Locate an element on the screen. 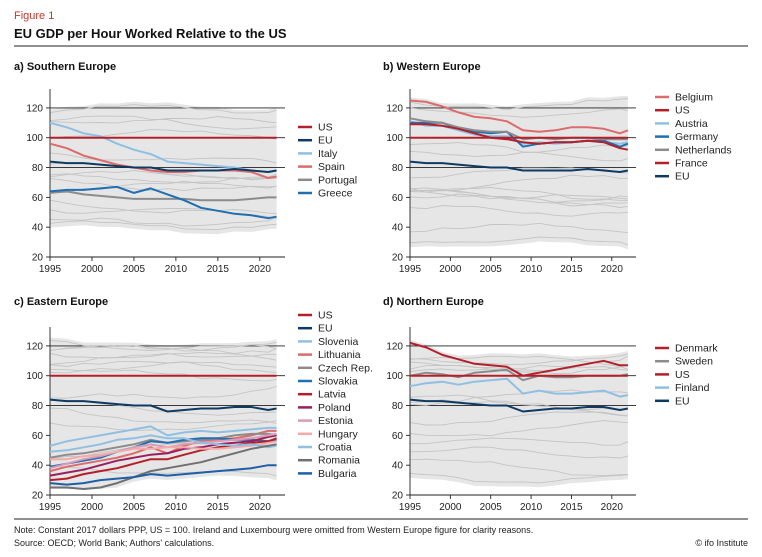  legend-label-croatia: Croatia is located at coordinates (335, 448).